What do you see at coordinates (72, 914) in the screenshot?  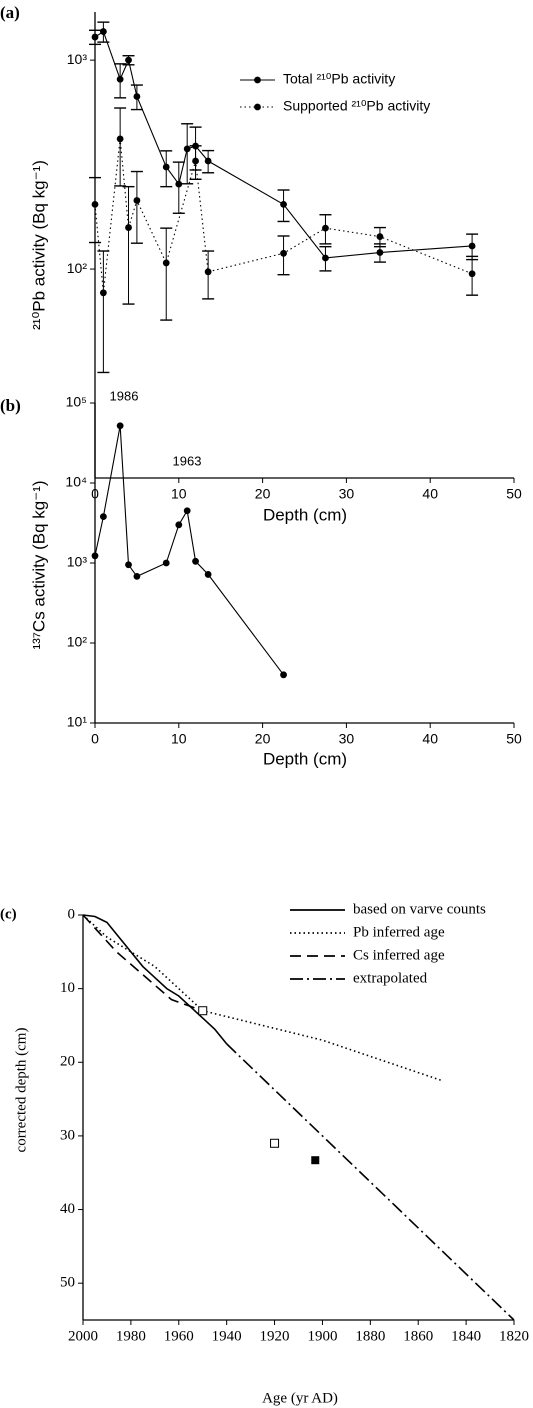 I see `y-tick-label: 0` at bounding box center [72, 914].